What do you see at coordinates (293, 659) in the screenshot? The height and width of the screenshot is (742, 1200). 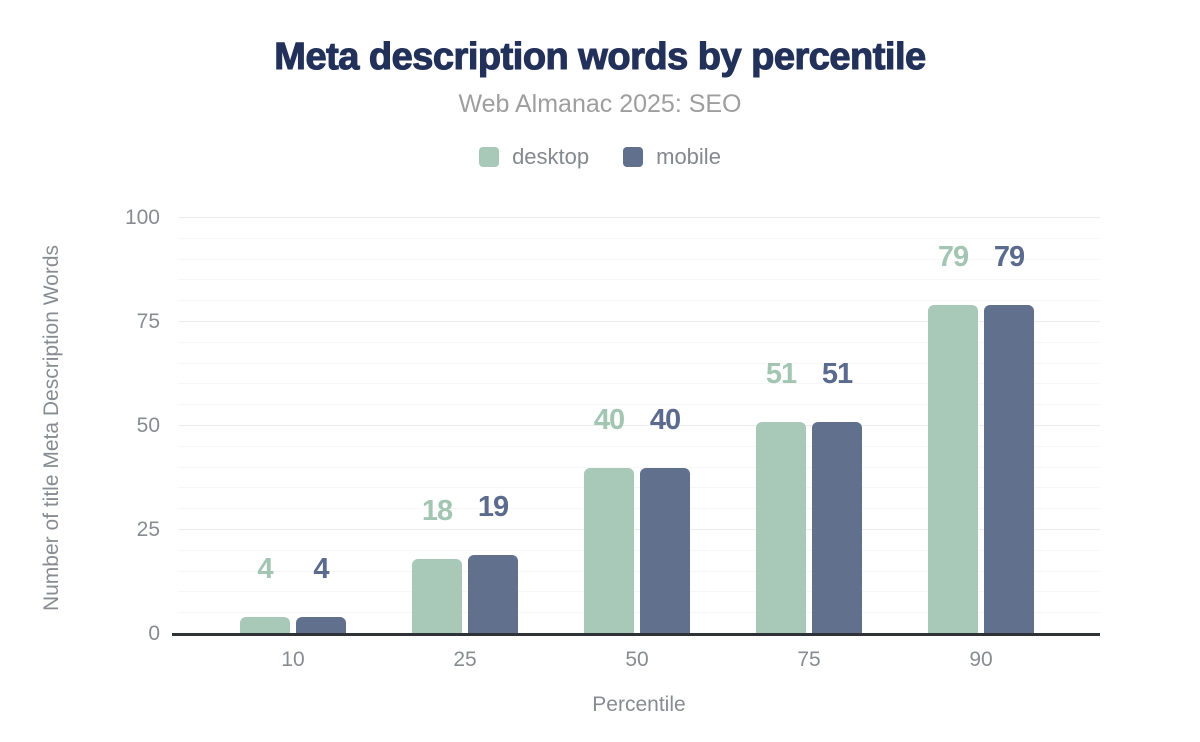 I see `x-tick-label-10: 10` at bounding box center [293, 659].